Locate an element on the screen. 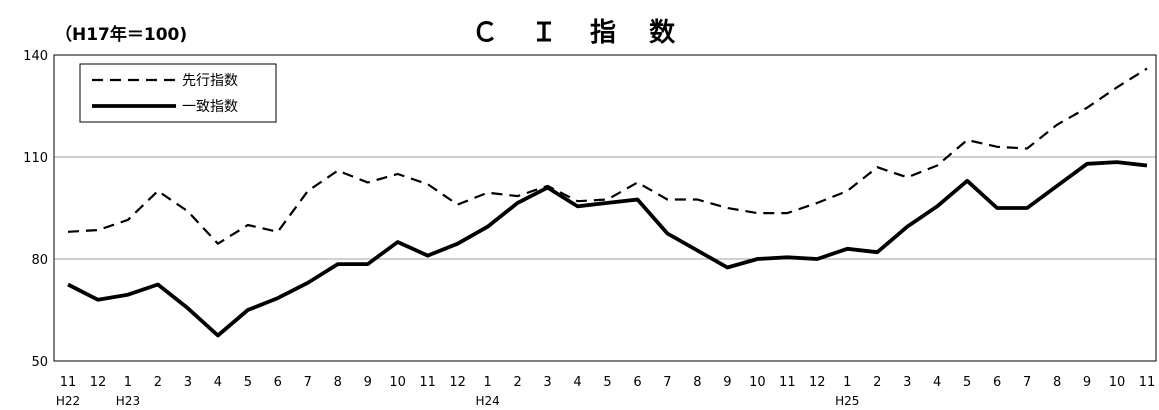 This screenshot has height=410, width=1159. y-tick-label: 140 is located at coordinates (35, 56).